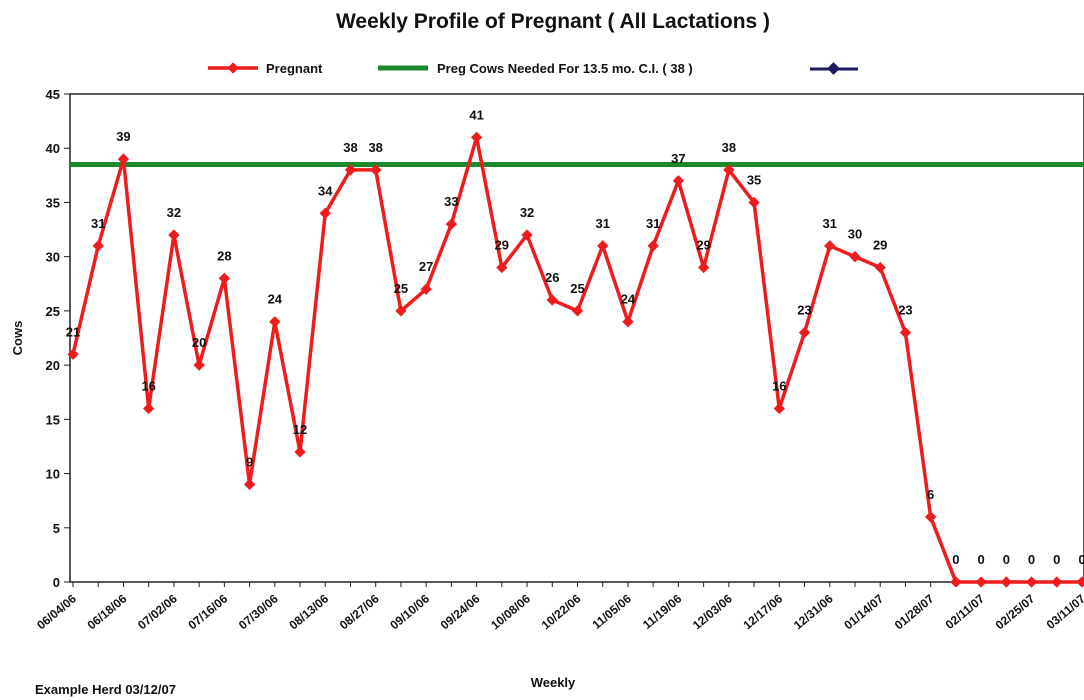  Describe the element at coordinates (577, 288) in the screenshot. I see `data-label: 25` at that location.